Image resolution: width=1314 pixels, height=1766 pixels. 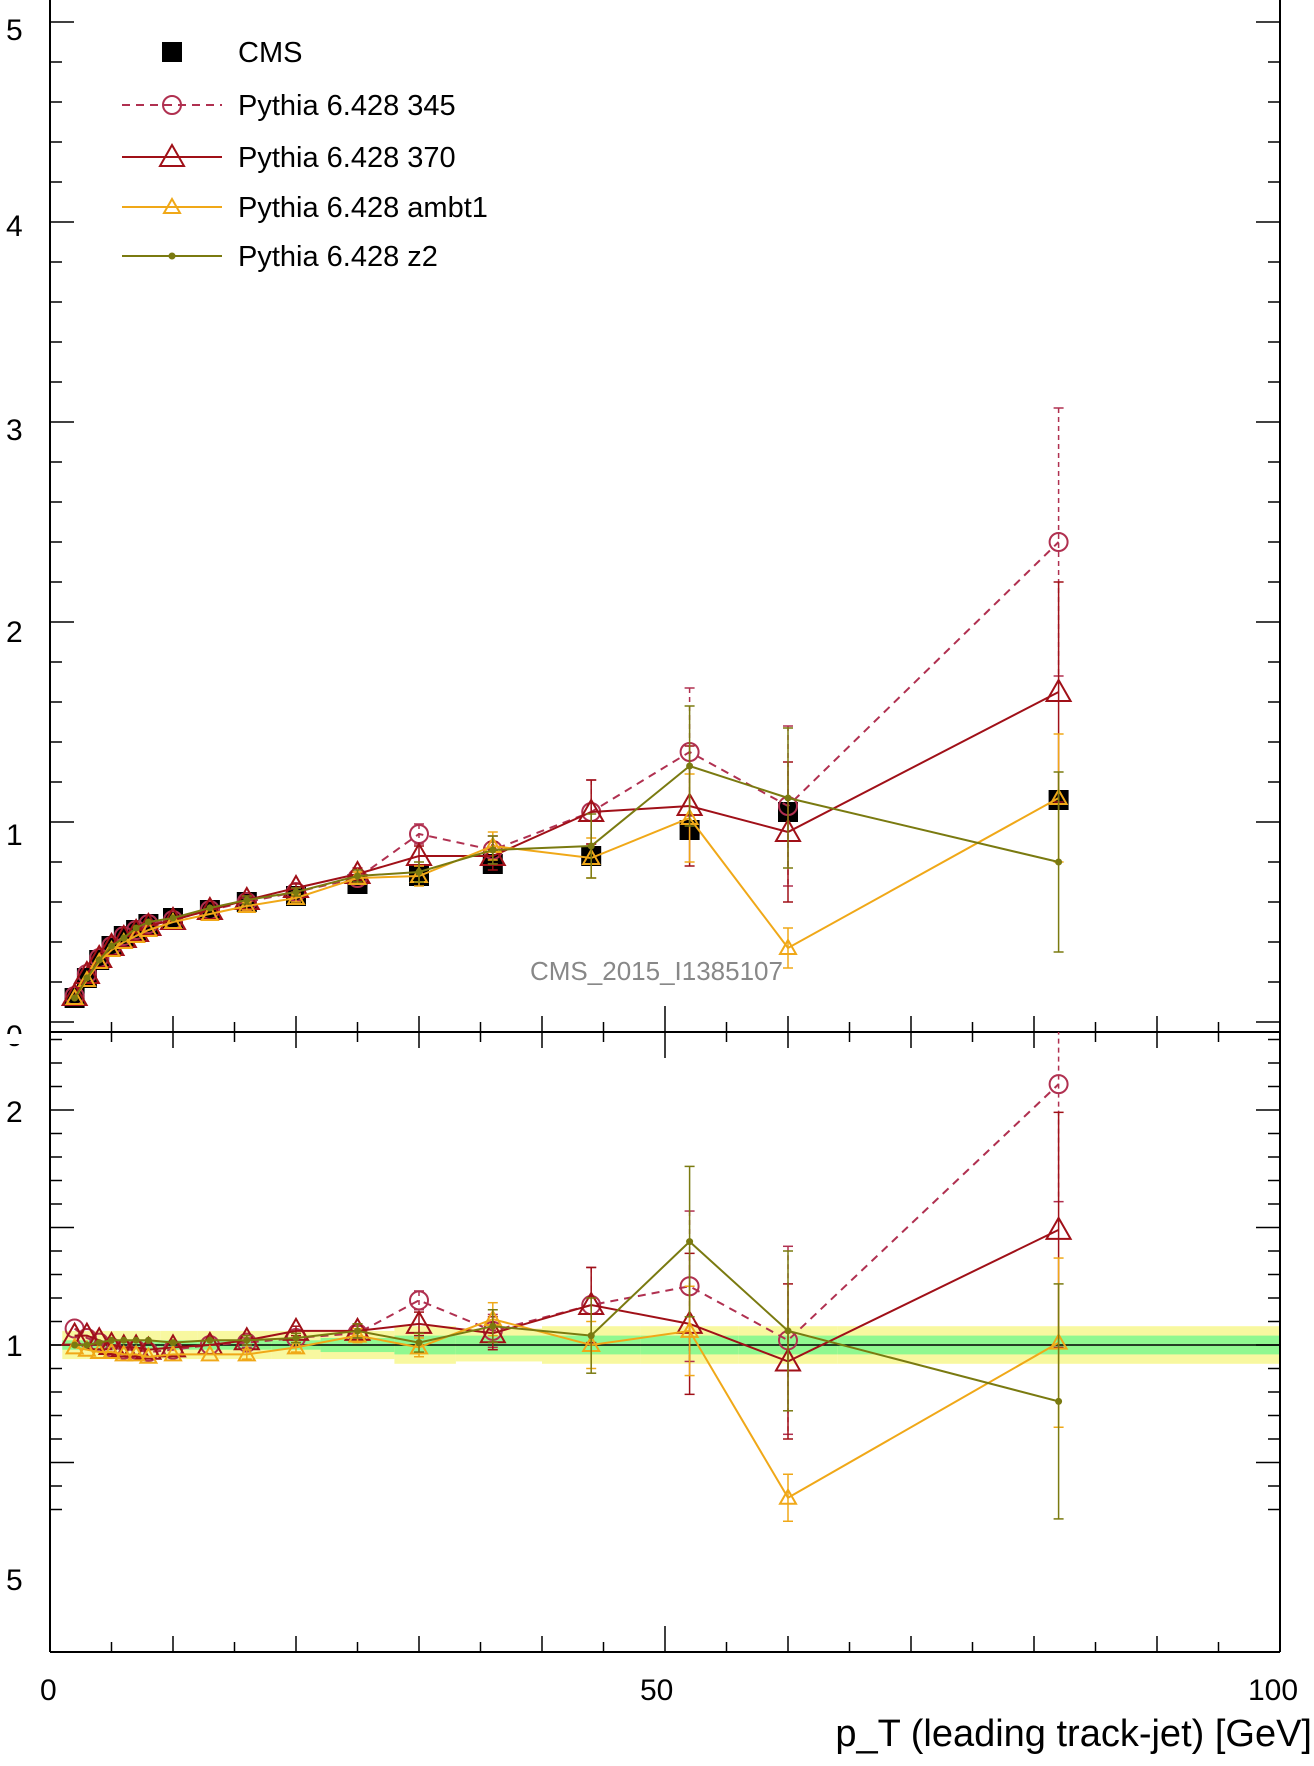 What do you see at coordinates (567, 853) in the screenshot?
I see `series-pythia-6-428-z2` at bounding box center [567, 853].